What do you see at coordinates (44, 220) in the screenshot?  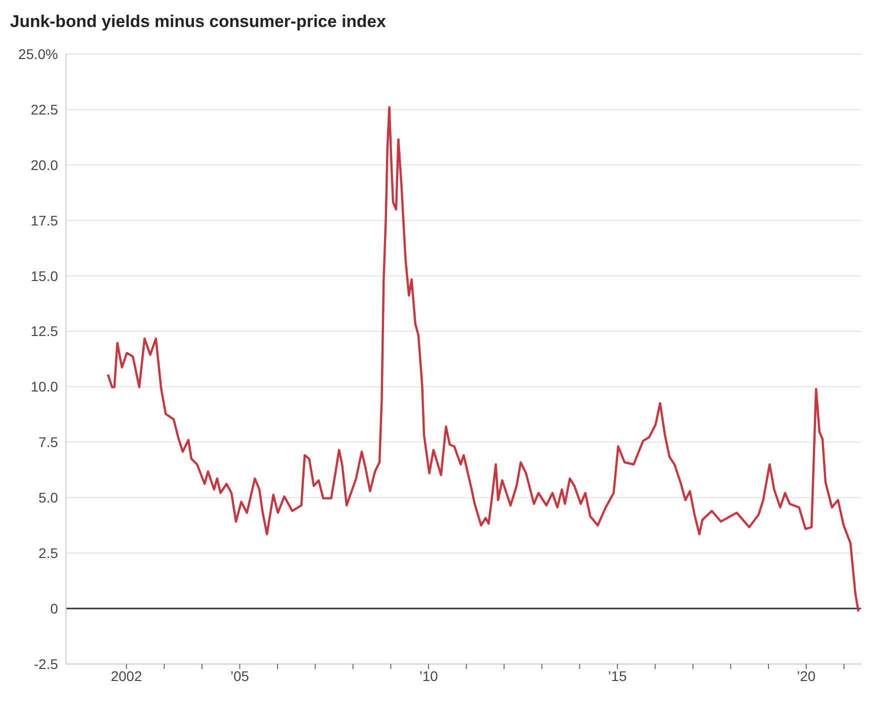 I see `y-tick-label: 17.5` at bounding box center [44, 220].